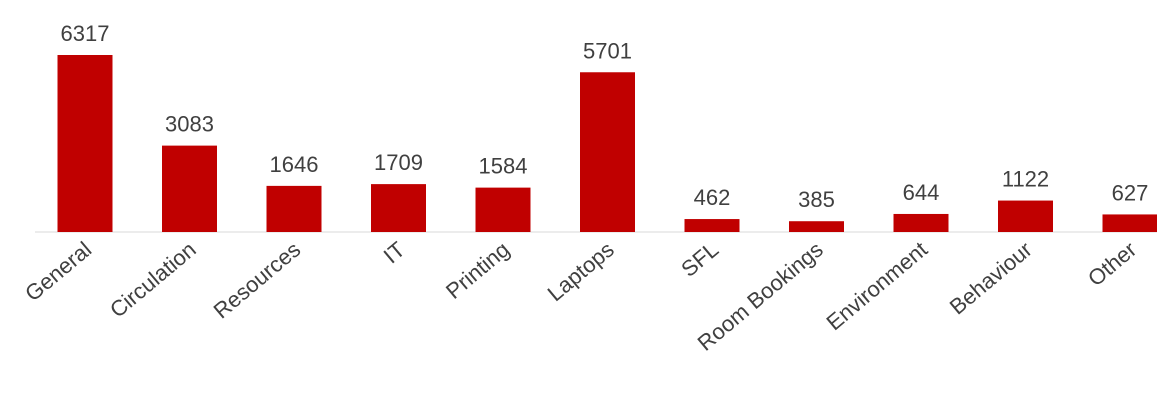  What do you see at coordinates (85, 33) in the screenshot?
I see `data-label: 6317` at bounding box center [85, 33].